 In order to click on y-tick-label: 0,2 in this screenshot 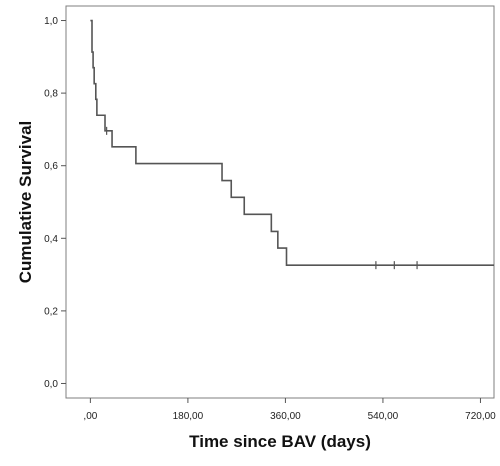, I will do `click(51, 311)`.